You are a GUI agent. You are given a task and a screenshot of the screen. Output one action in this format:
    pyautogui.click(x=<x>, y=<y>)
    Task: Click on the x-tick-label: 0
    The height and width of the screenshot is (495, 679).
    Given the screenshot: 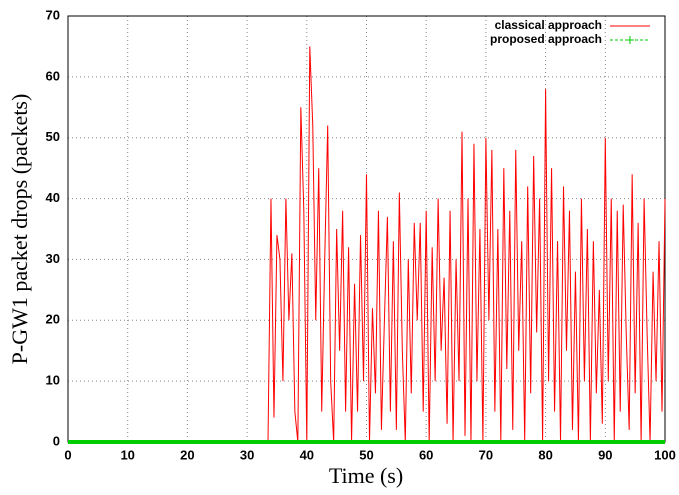 What is the action you would take?
    pyautogui.click(x=67, y=454)
    